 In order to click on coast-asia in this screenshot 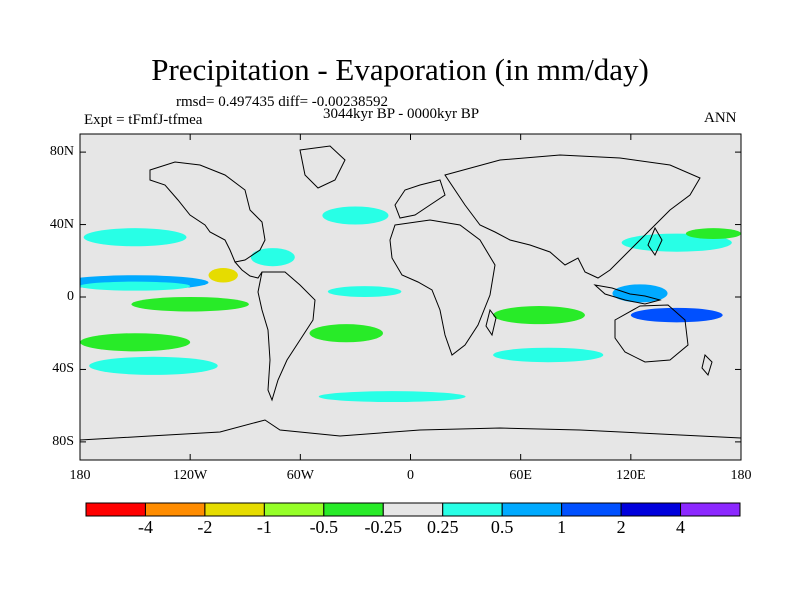, I will do `click(572, 216)`.